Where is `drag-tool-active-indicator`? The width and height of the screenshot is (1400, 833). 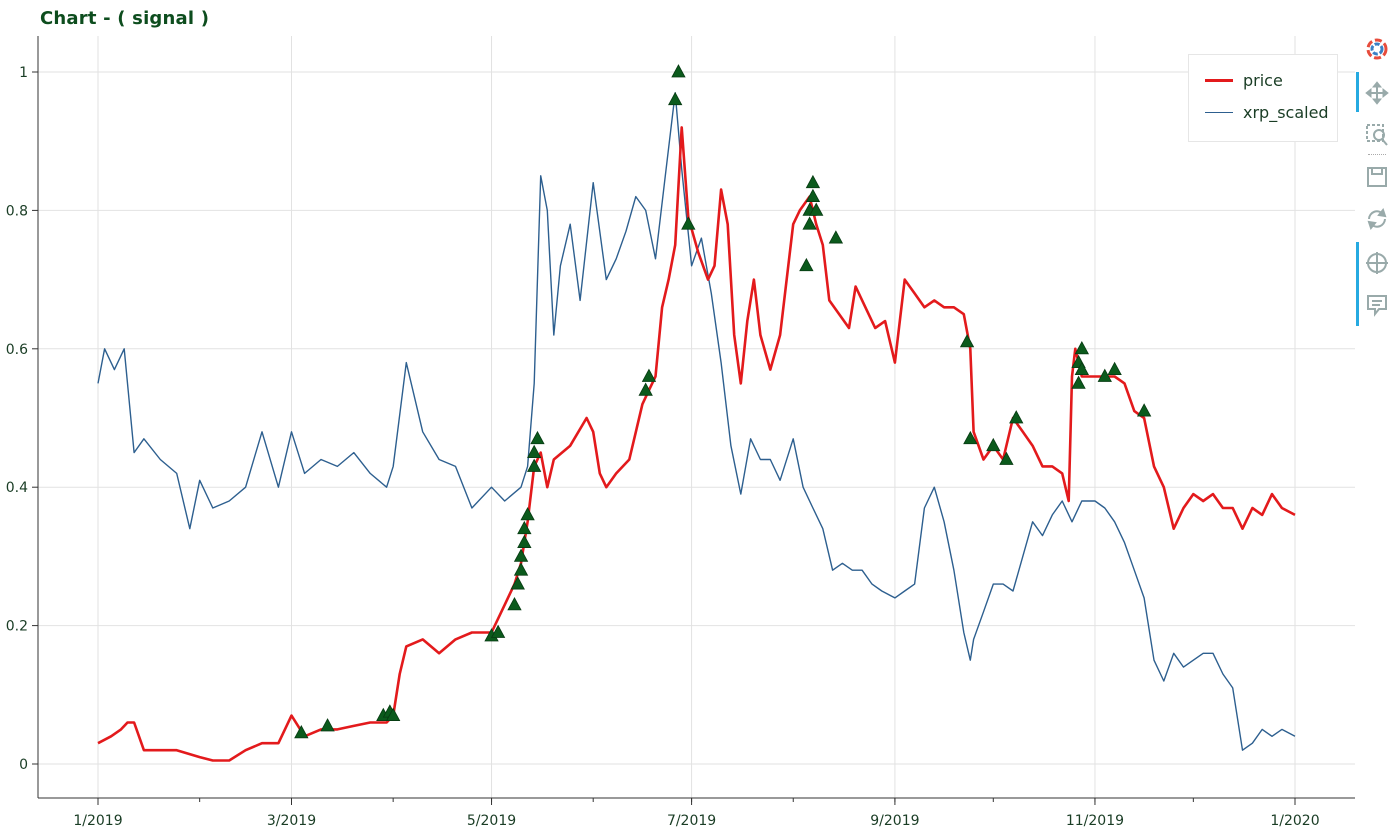 drag-tool-active-indicator is located at coordinates (1357, 92).